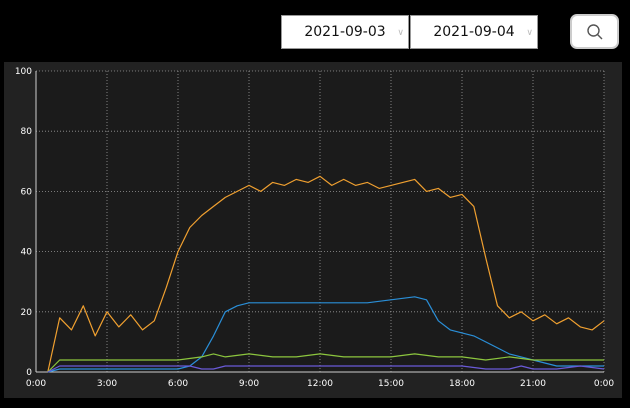  I want to click on search-icon, so click(594, 31).